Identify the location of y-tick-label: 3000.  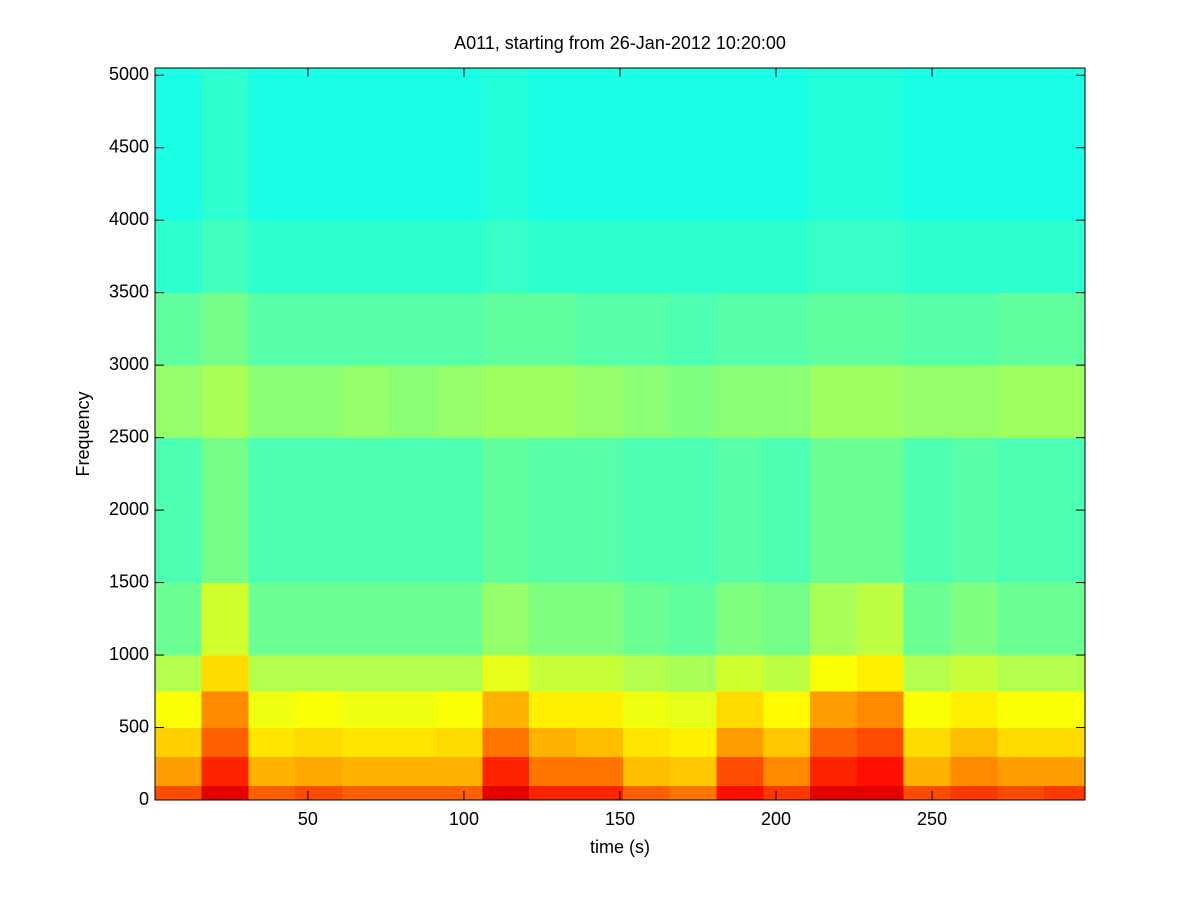
(129, 364).